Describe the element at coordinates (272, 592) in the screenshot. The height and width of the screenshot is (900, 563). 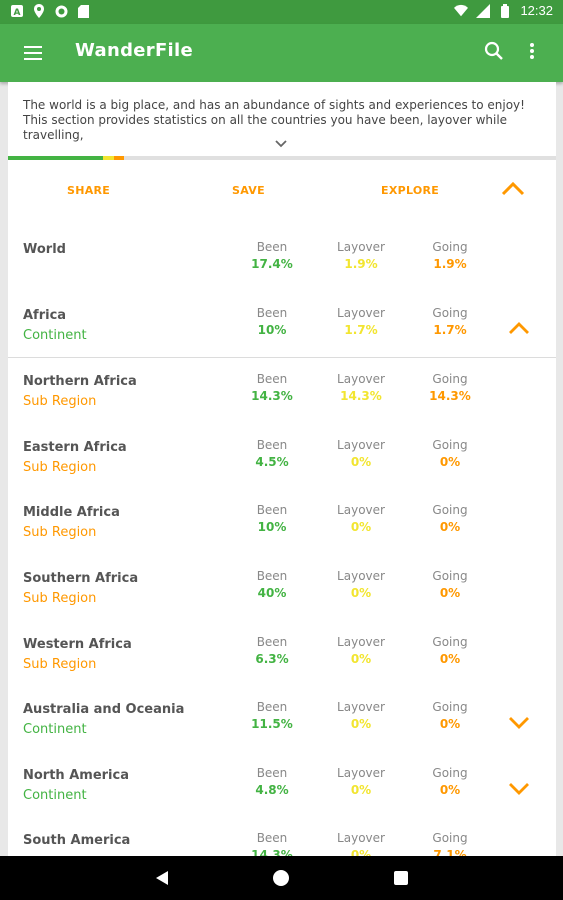
I see `been-value: 40%` at that location.